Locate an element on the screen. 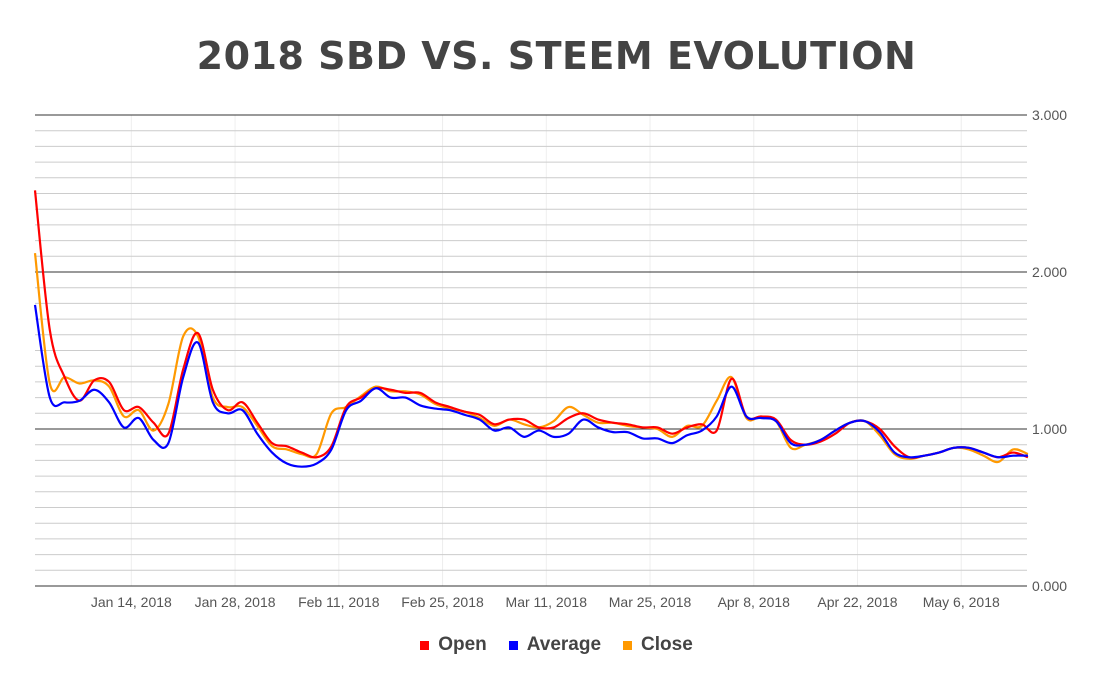 The height and width of the screenshot is (693, 1113). legend: Open Average Close is located at coordinates (556, 645).